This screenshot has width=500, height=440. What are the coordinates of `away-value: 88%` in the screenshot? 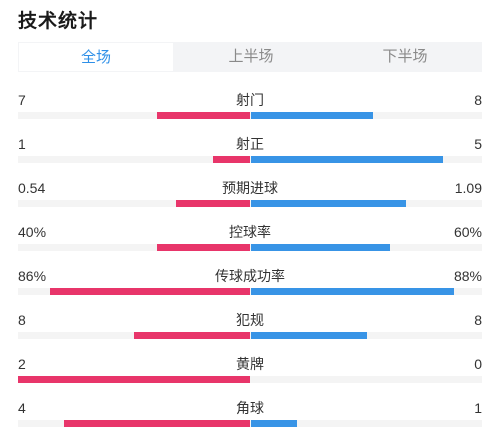 It's located at (467, 276).